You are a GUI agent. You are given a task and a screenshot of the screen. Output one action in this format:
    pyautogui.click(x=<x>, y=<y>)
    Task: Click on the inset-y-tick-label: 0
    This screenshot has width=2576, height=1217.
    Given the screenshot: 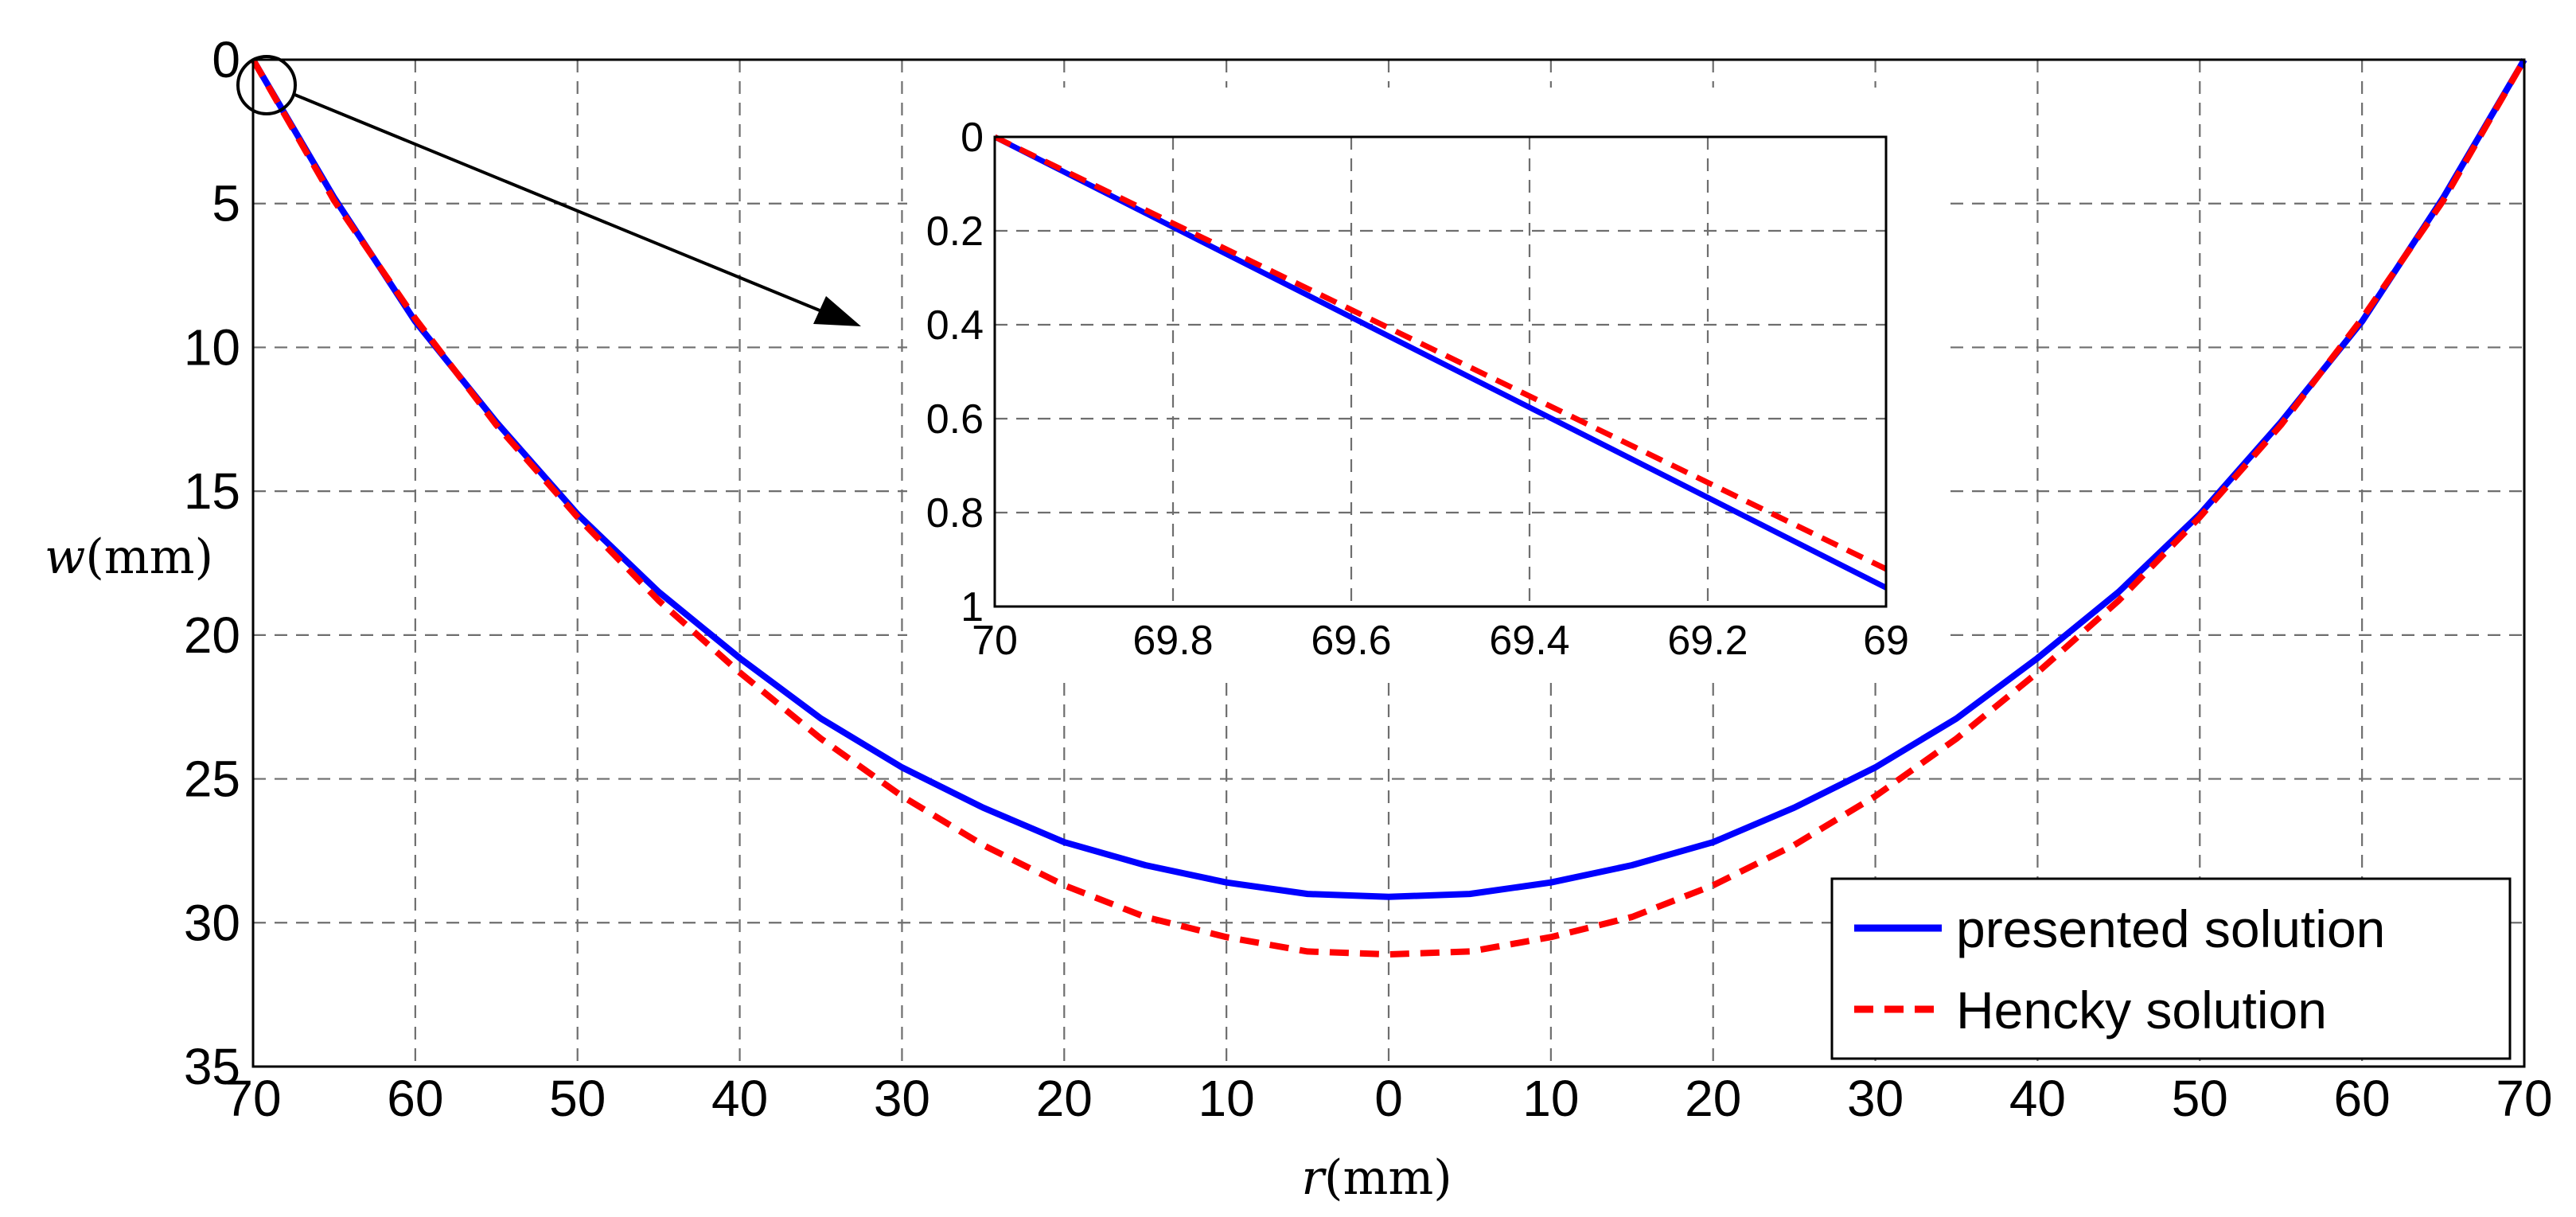 What is the action you would take?
    pyautogui.click(x=972, y=138)
    